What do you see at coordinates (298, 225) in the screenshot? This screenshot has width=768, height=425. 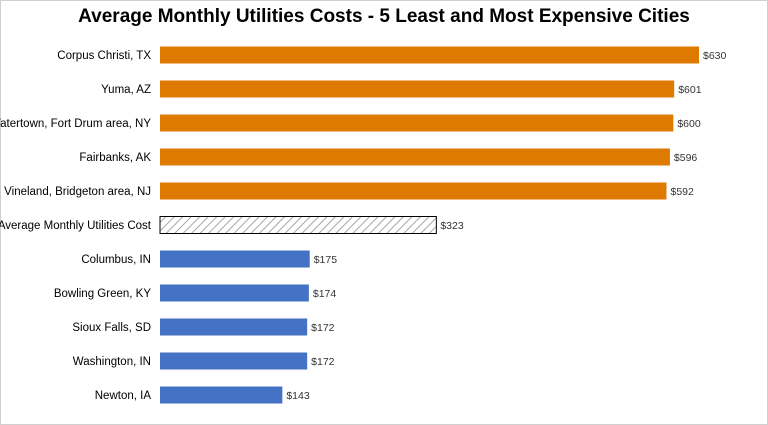 I see `bar-average` at bounding box center [298, 225].